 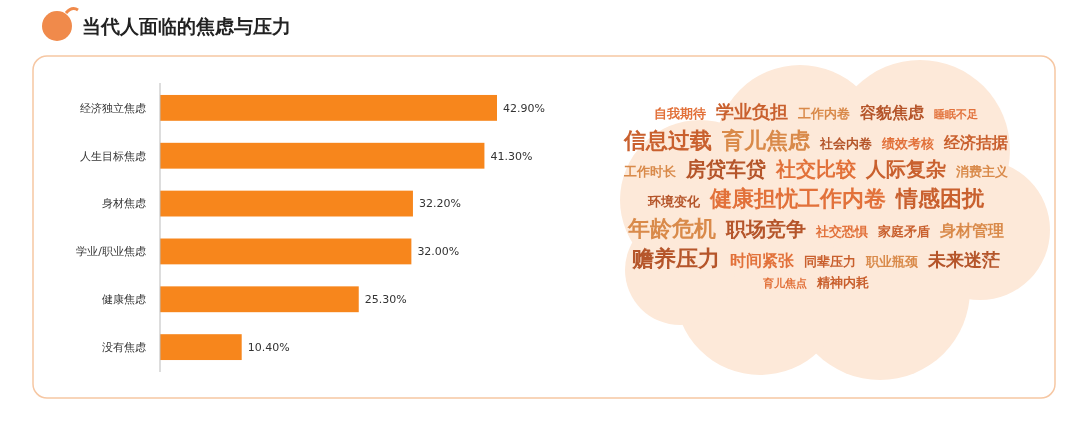 I want to click on text: 学业负担, so click(x=752, y=111).